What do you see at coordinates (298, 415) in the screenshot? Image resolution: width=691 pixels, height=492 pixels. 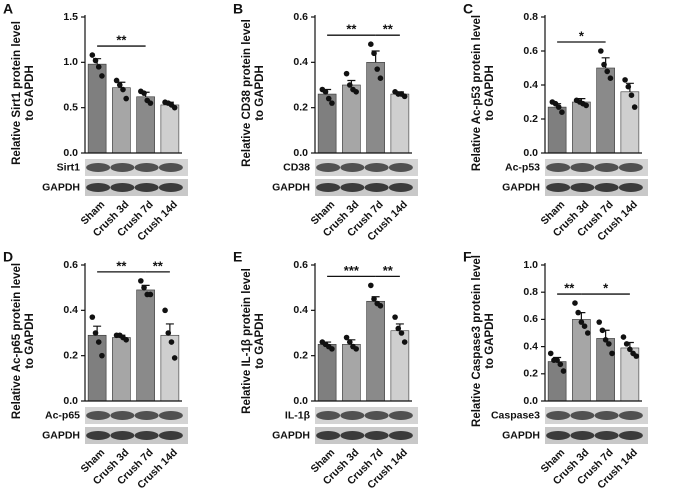 I see `blot-label: IL-1β` at bounding box center [298, 415].